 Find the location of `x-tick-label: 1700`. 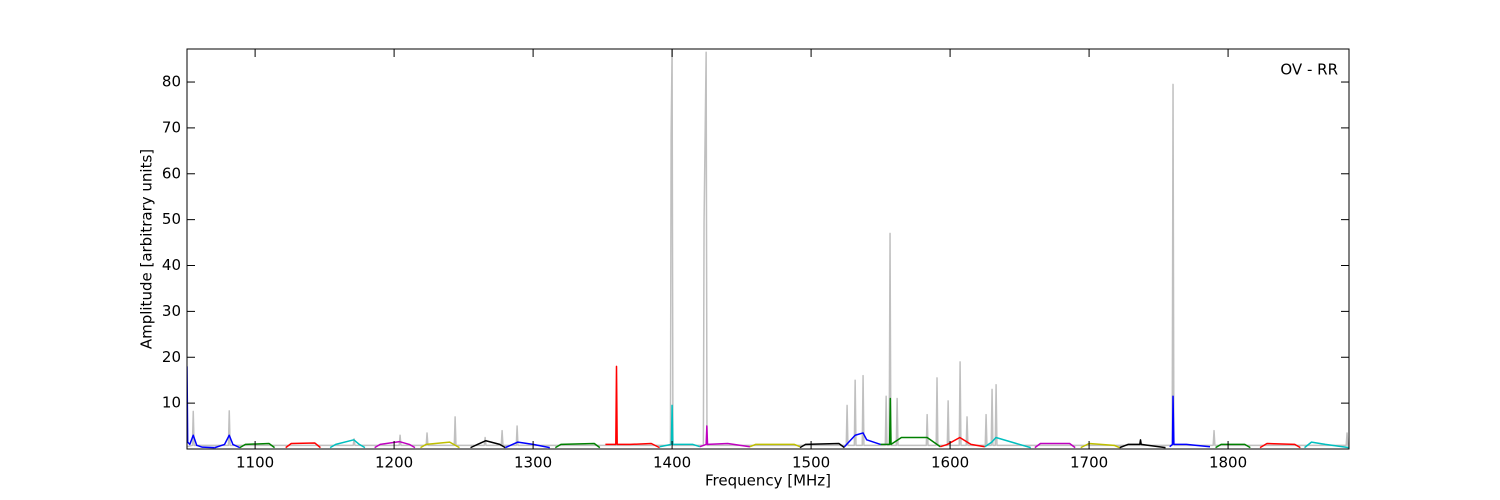

x-tick-label: 1700 is located at coordinates (1089, 463).